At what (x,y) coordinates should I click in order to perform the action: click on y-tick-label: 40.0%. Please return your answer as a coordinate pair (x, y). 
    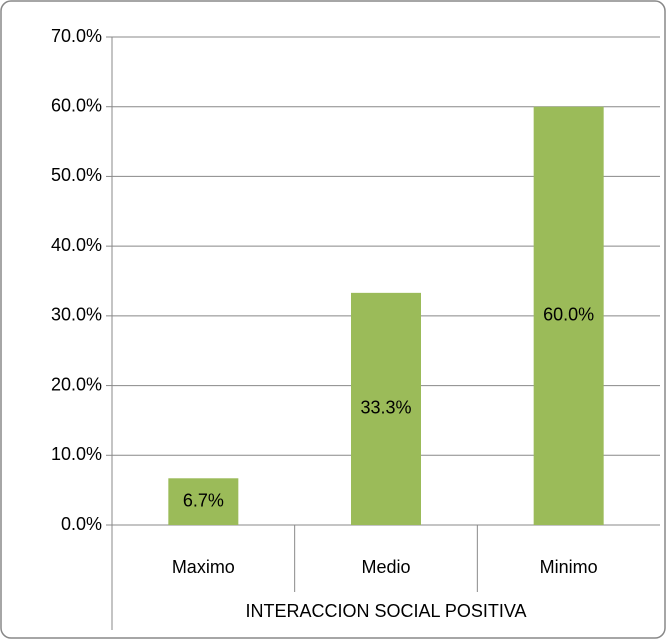
    Looking at the image, I should click on (76, 245).